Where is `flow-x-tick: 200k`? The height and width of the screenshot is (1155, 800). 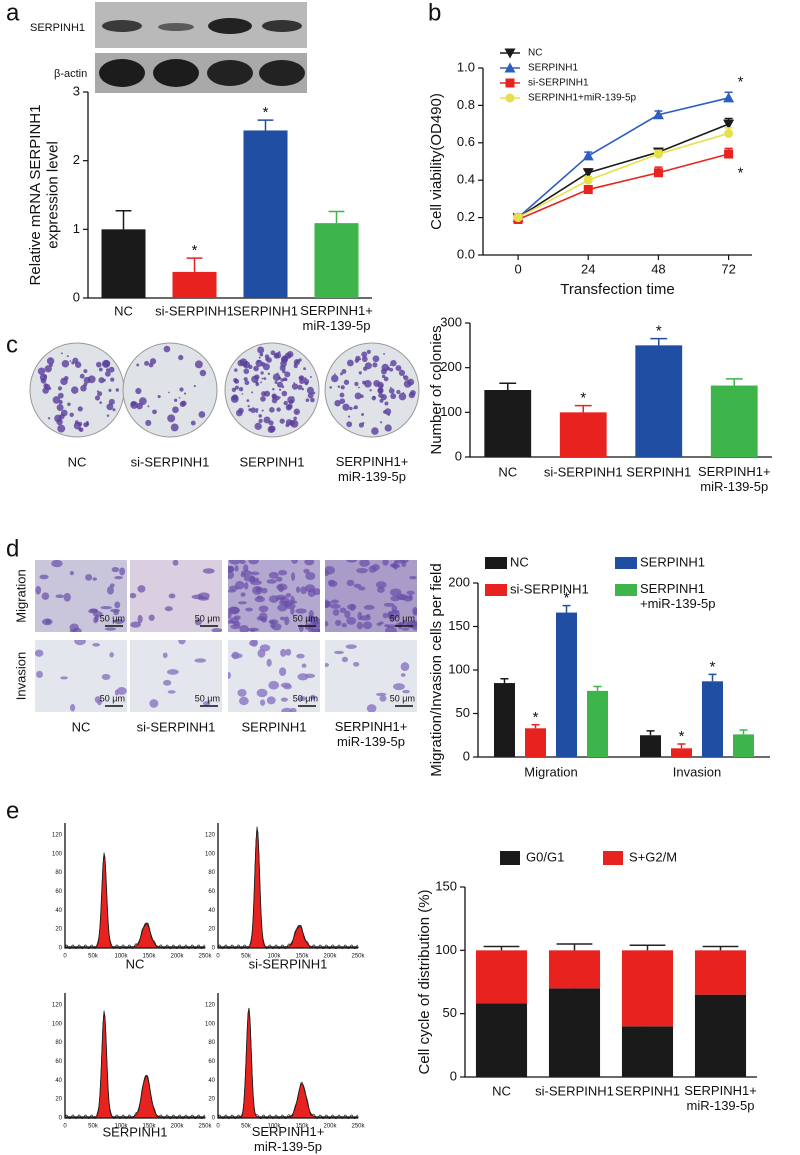 flow-x-tick: 200k is located at coordinates (177, 1127).